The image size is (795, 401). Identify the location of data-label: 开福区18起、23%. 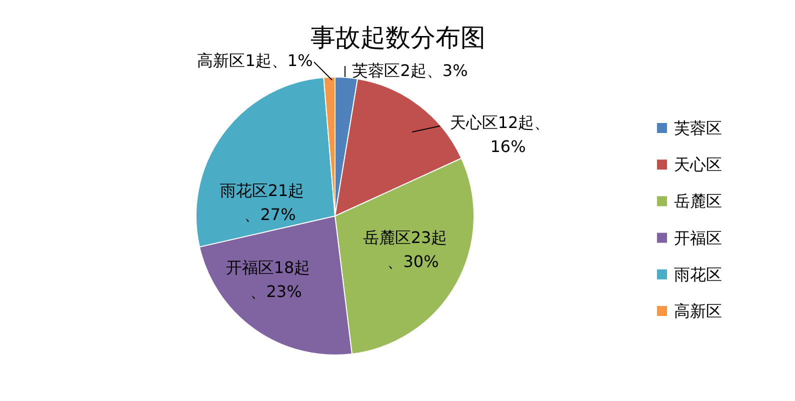
(268, 279).